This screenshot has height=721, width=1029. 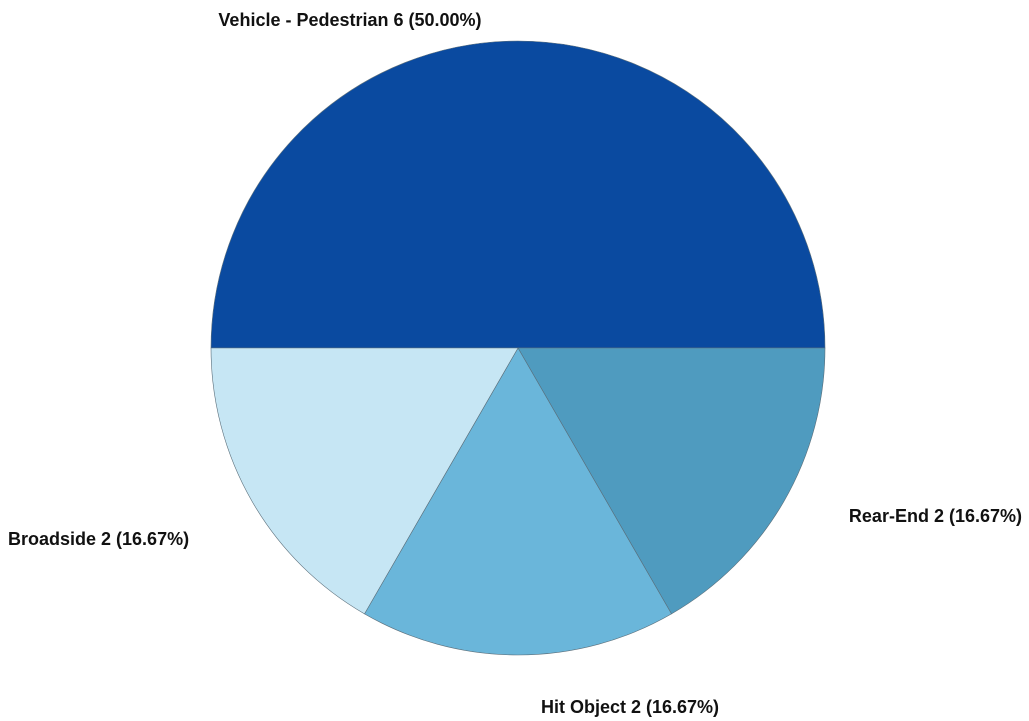 I want to click on slice-label-broadside: Broadside 2 (16.67%), so click(x=98, y=539).